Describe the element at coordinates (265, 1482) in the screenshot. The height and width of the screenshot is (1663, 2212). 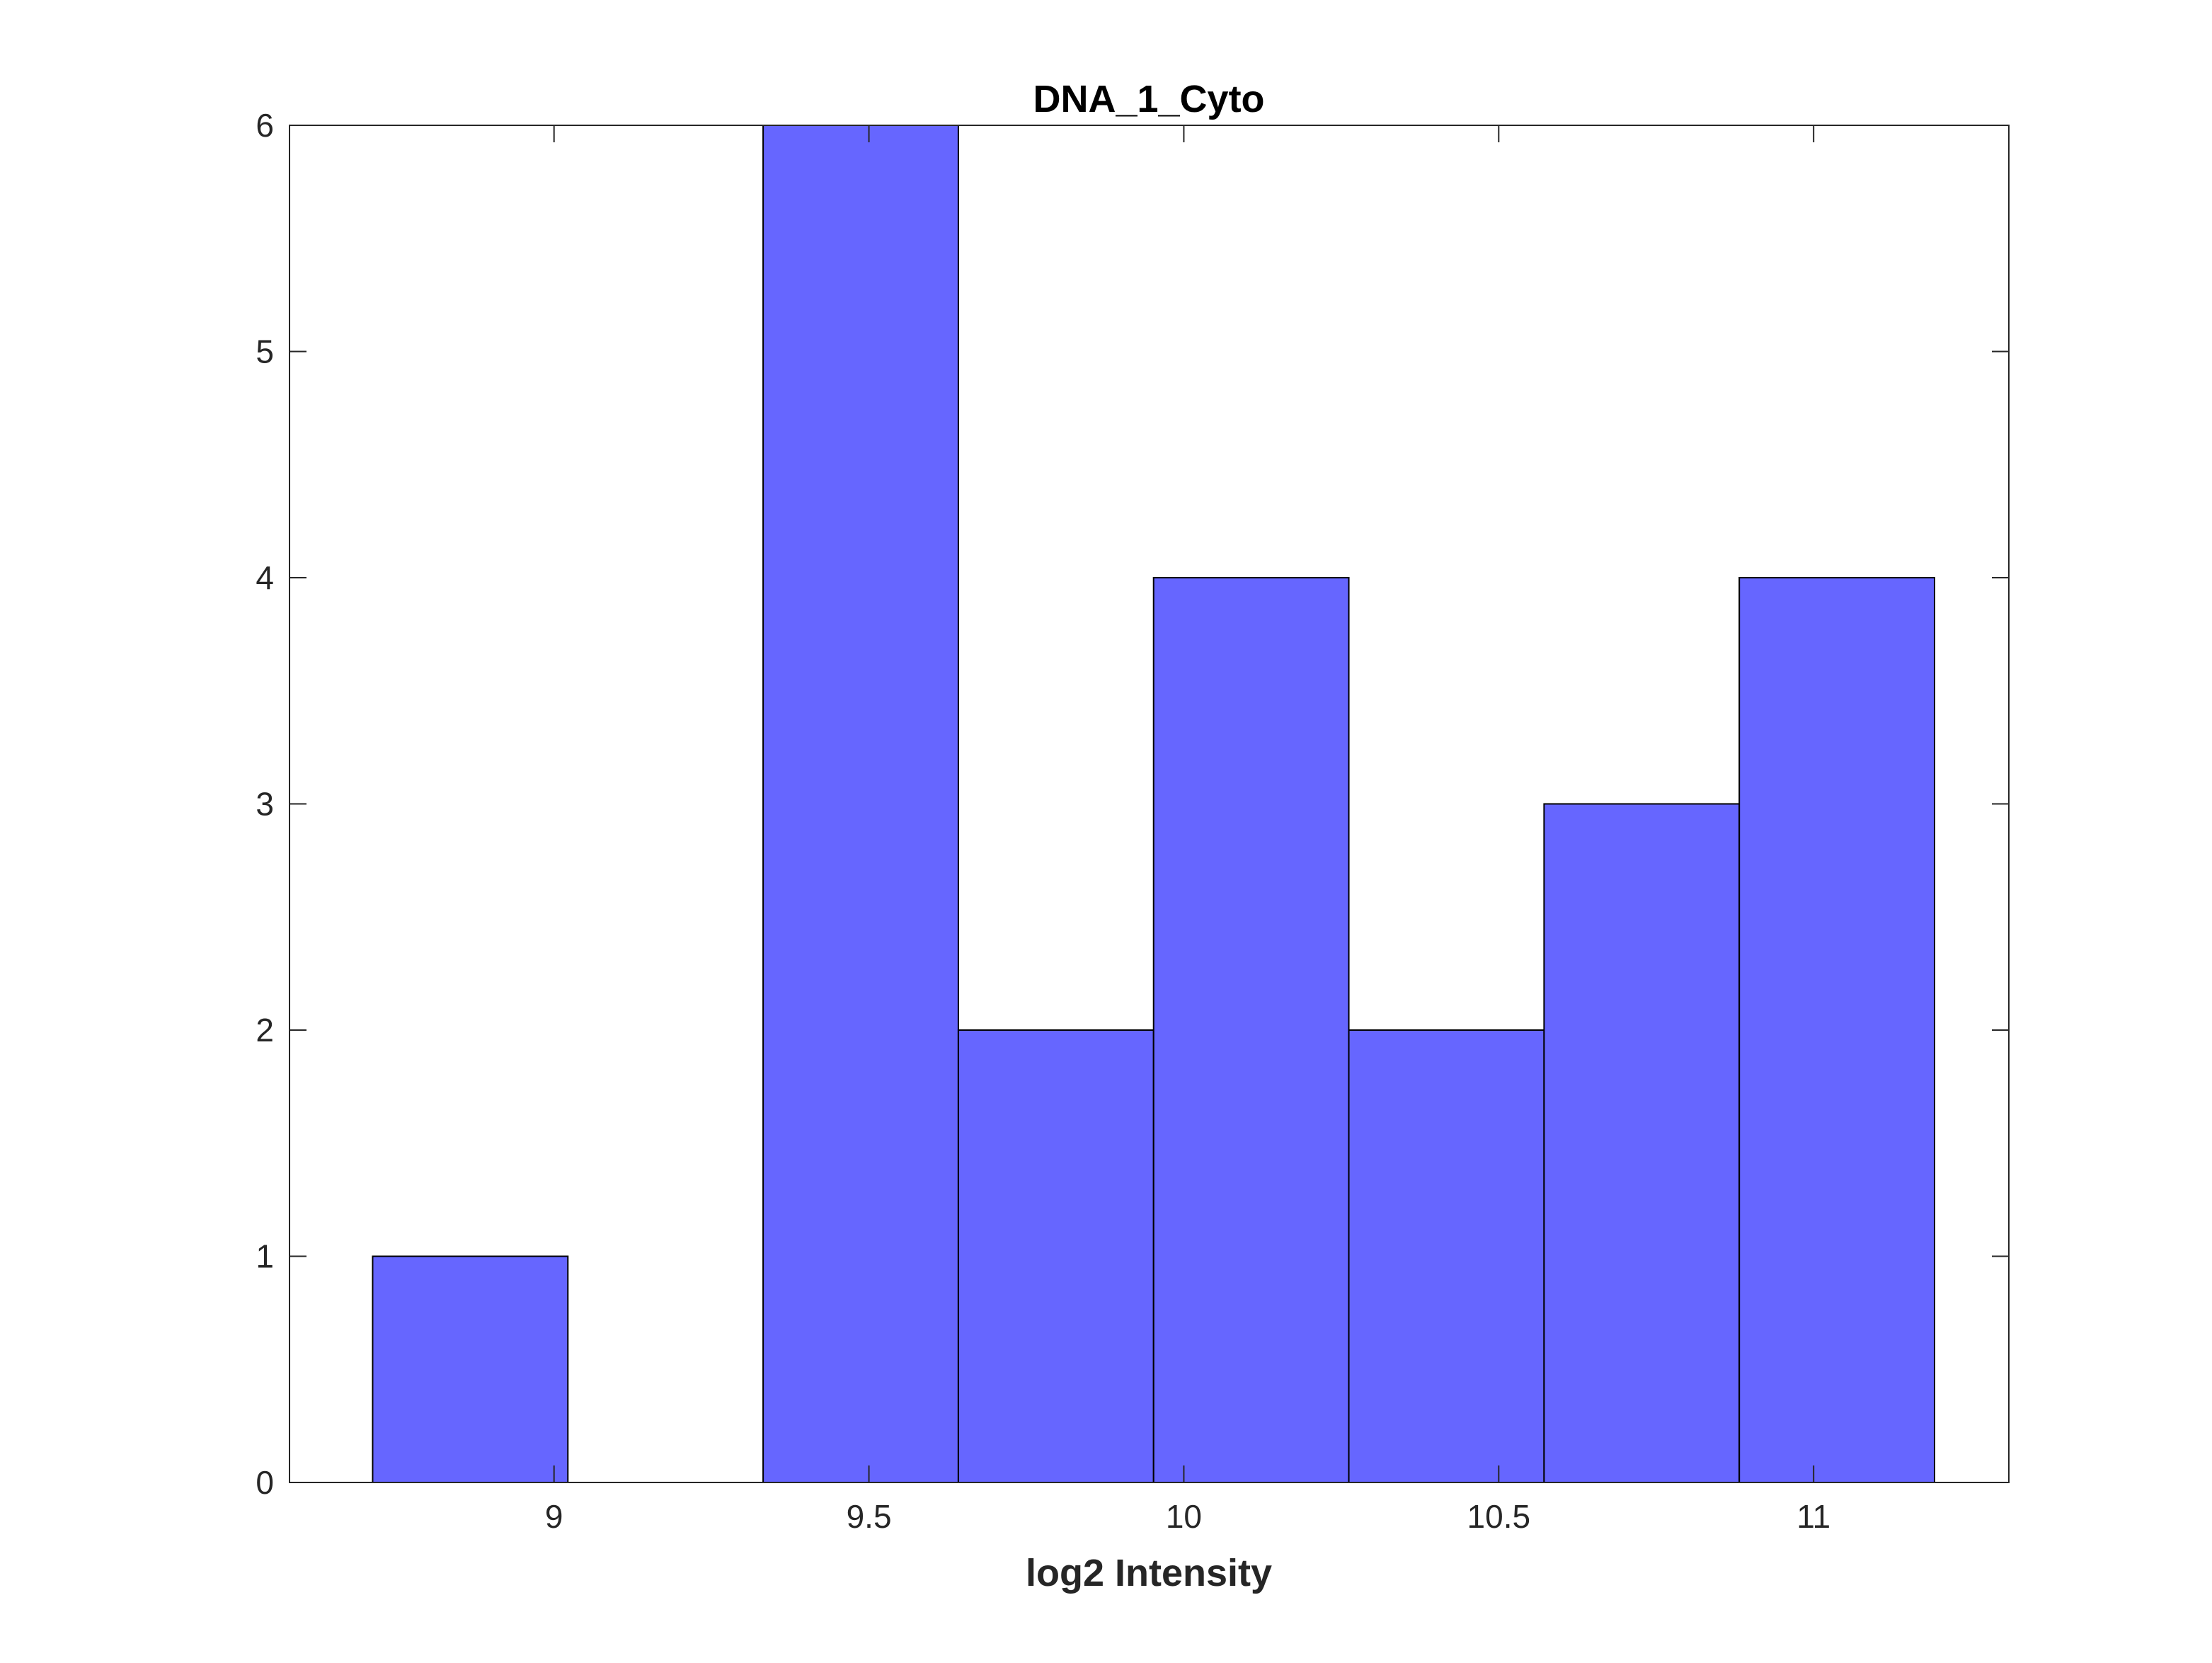
I see `y-tick-label: 0` at that location.